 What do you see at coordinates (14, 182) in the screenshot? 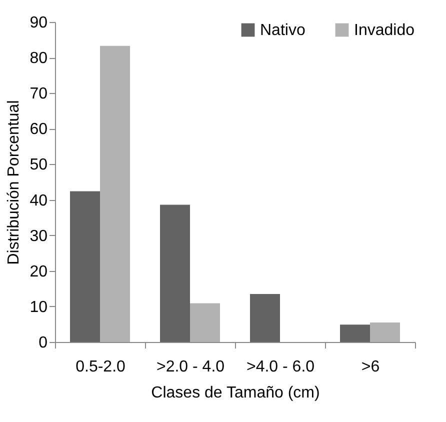
I see `y-axis-title: Distribución Porcentual` at bounding box center [14, 182].